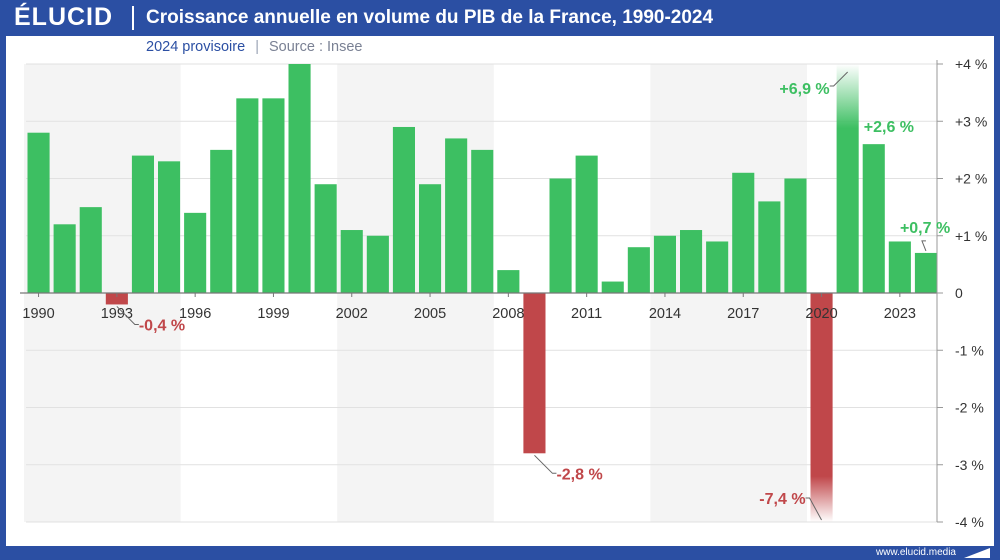  I want to click on x-tick-label: 2014, so click(665, 314).